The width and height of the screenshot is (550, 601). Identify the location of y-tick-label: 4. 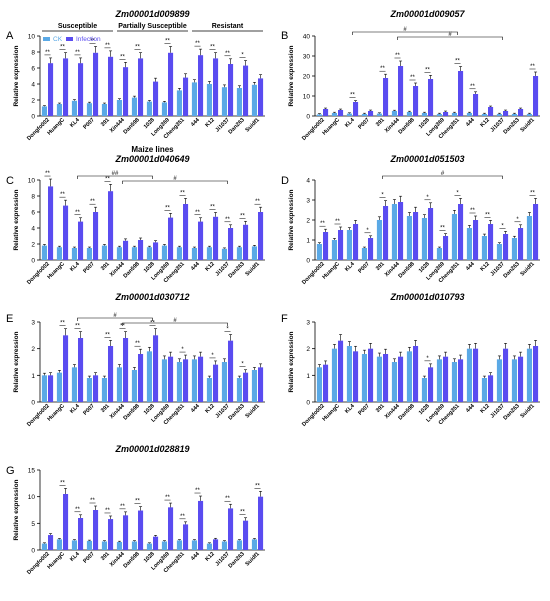
(33, 229).